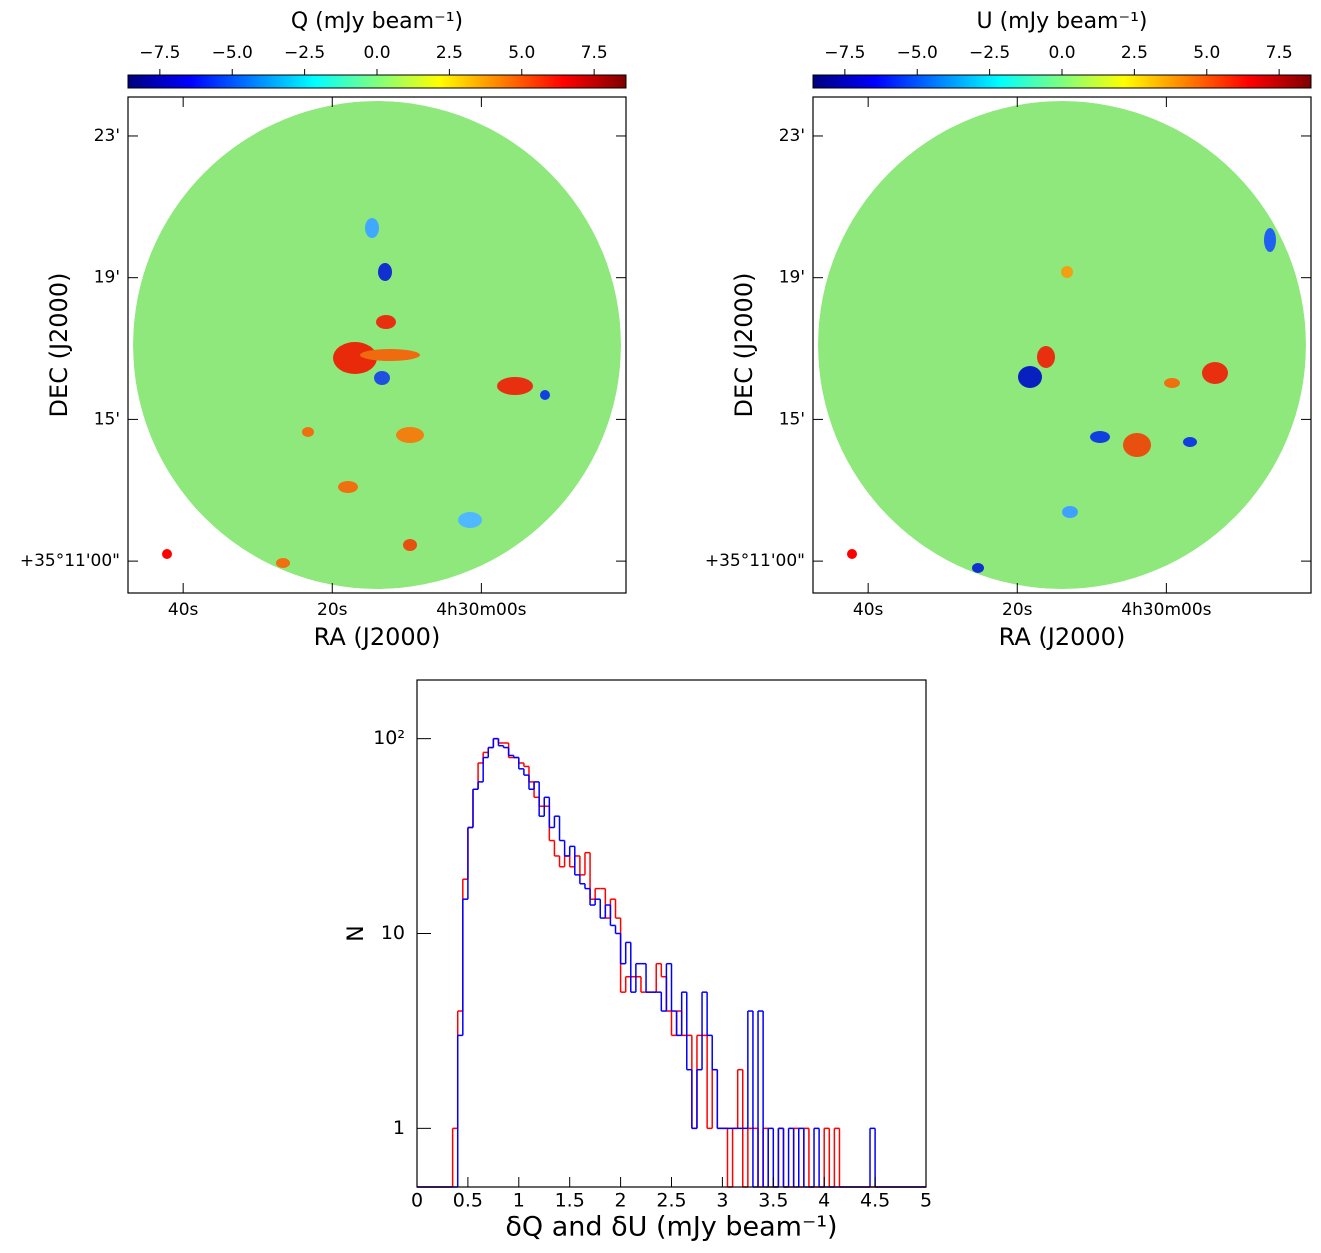 This screenshot has height=1253, width=1321. What do you see at coordinates (356, 933) in the screenshot?
I see `y-axis-label: N` at bounding box center [356, 933].